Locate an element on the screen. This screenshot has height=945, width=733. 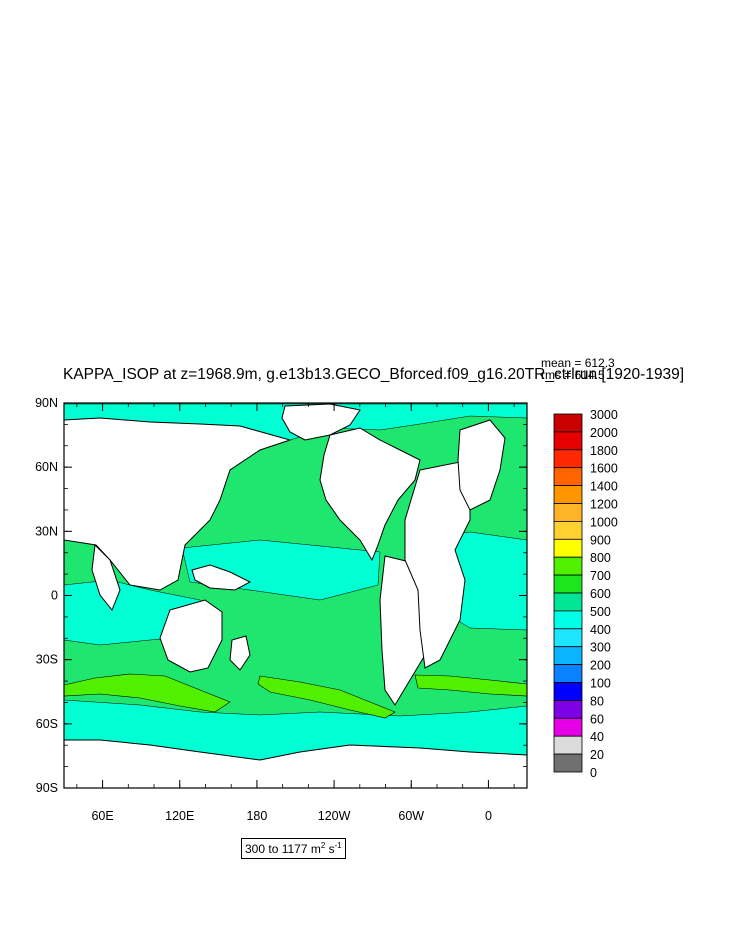
colorbar-label: 800 is located at coordinates (600, 558).